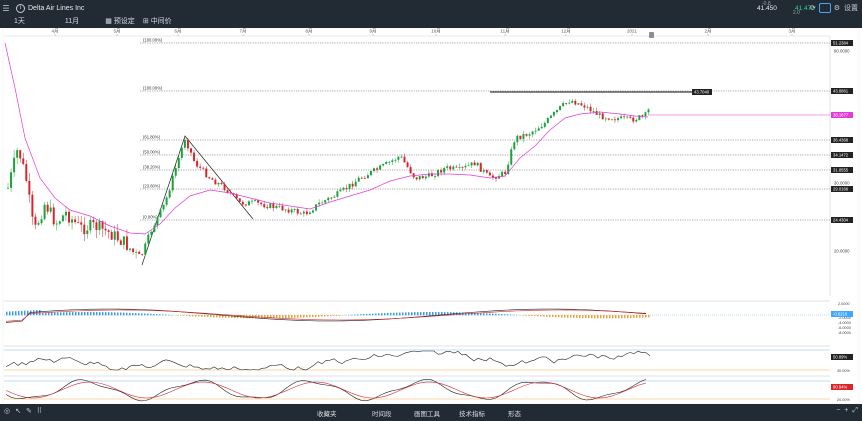  What do you see at coordinates (855, 410) in the screenshot?
I see `fit-icon: ⤢` at bounding box center [855, 410].